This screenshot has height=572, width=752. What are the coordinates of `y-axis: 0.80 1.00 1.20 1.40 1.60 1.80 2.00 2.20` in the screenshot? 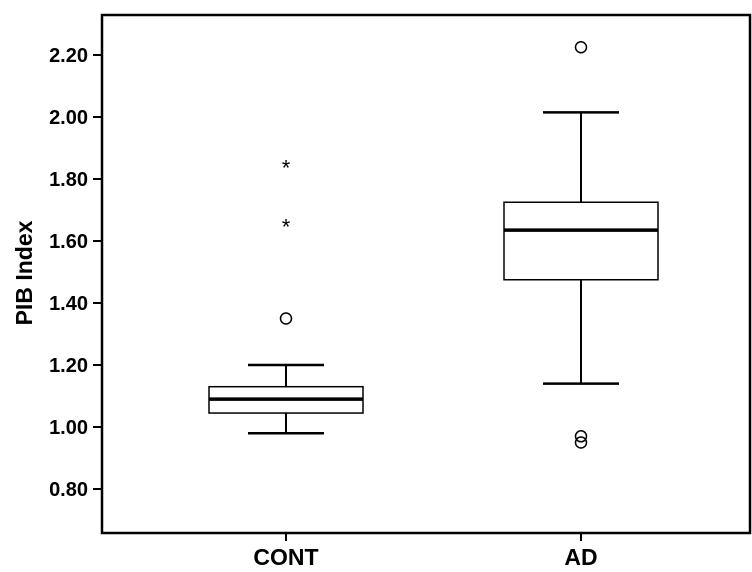 It's located at (75, 273).